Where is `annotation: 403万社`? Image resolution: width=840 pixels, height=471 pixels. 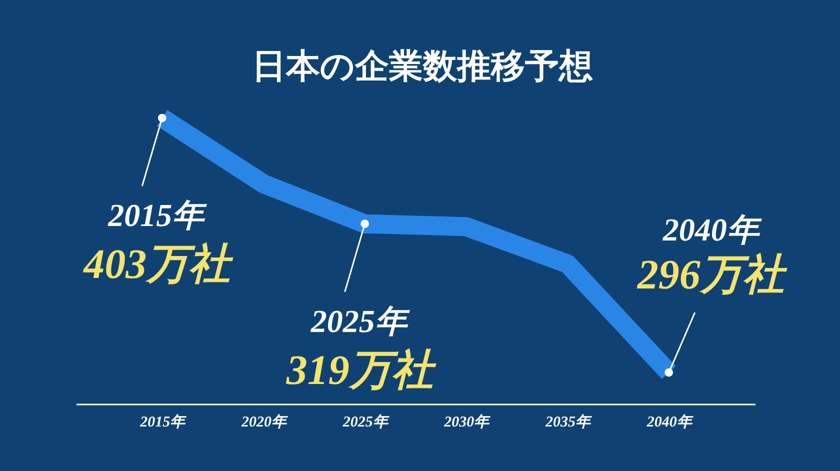
annotation: 403万社 is located at coordinates (158, 265).